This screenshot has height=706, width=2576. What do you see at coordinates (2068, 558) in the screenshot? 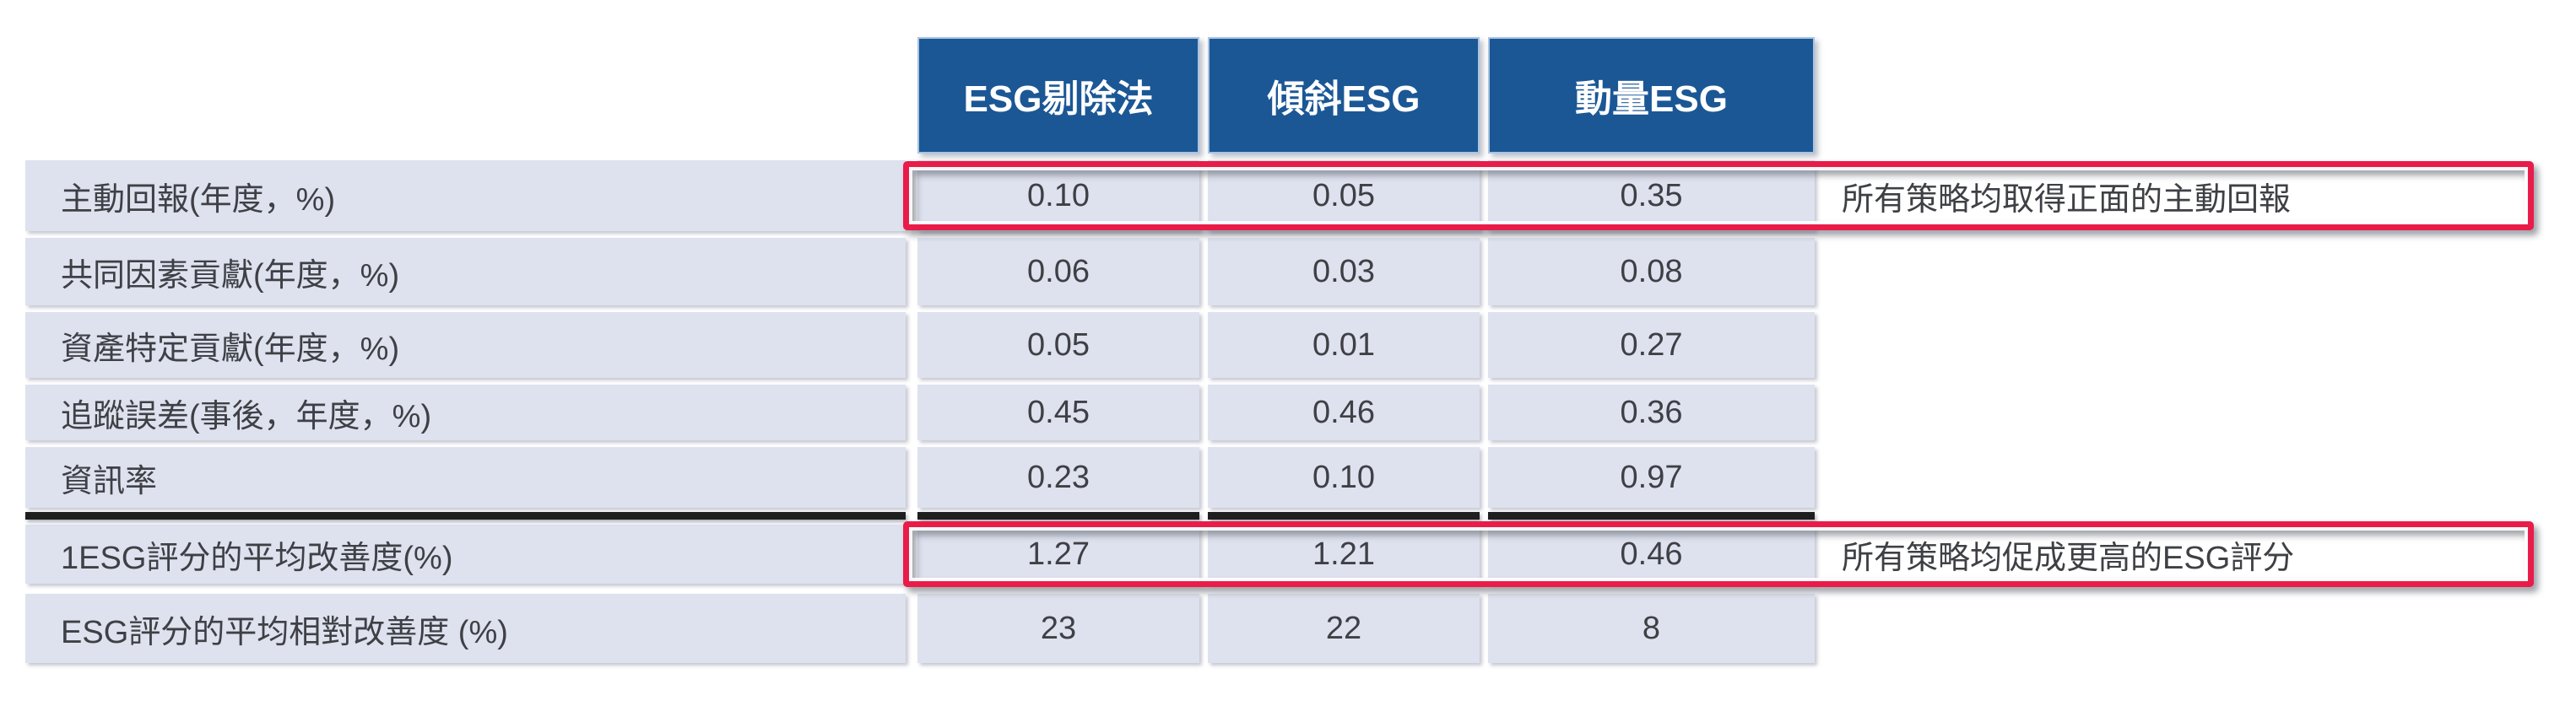
I see `annotation-higher-esg-score: 所有策略均促成更高的ESG評分` at bounding box center [2068, 558].